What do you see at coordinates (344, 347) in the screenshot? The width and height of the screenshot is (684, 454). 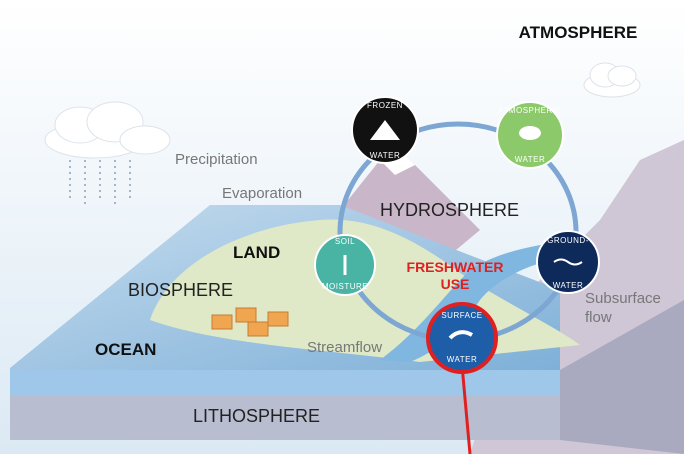 I see `label-streamflow: Streamflow` at bounding box center [344, 347].